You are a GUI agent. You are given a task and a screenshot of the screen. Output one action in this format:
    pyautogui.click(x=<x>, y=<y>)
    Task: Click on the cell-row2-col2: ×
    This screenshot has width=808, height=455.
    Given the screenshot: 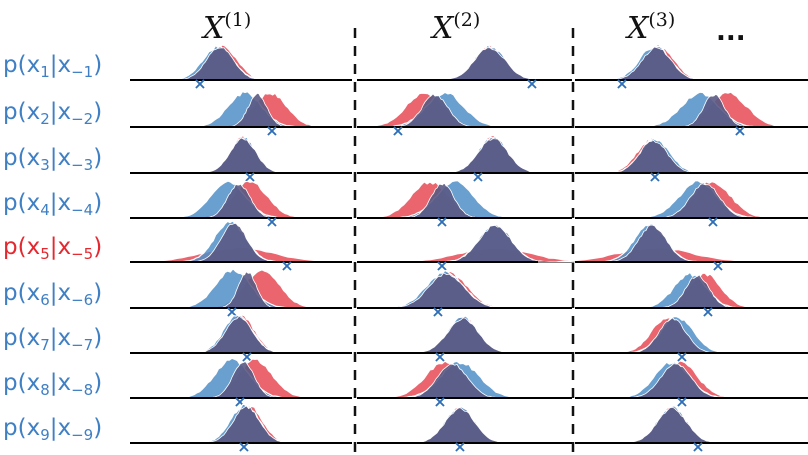 What is the action you would take?
    pyautogui.click(x=464, y=115)
    